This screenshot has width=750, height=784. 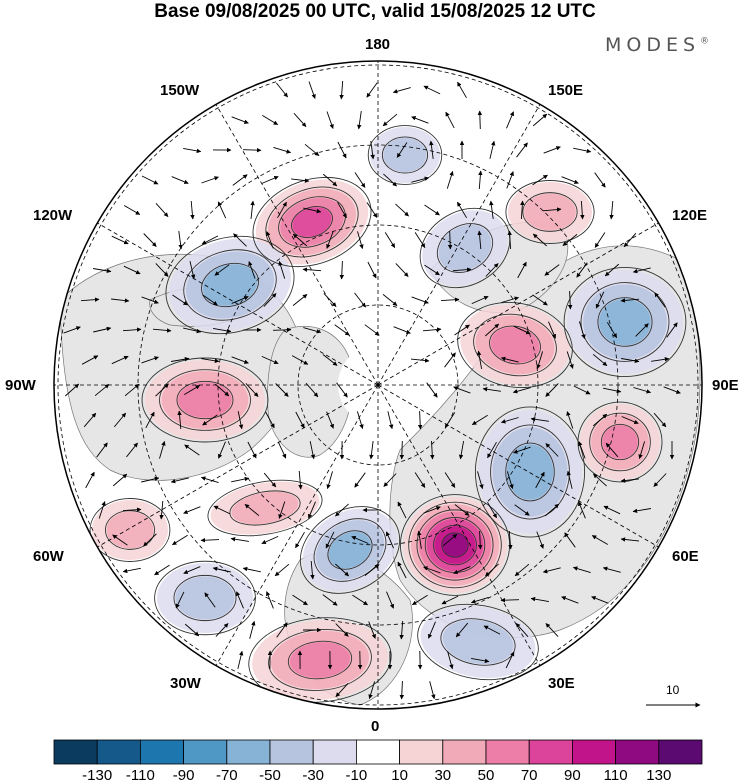 I want to click on colorbar-tick-label: 70, so click(x=529, y=775).